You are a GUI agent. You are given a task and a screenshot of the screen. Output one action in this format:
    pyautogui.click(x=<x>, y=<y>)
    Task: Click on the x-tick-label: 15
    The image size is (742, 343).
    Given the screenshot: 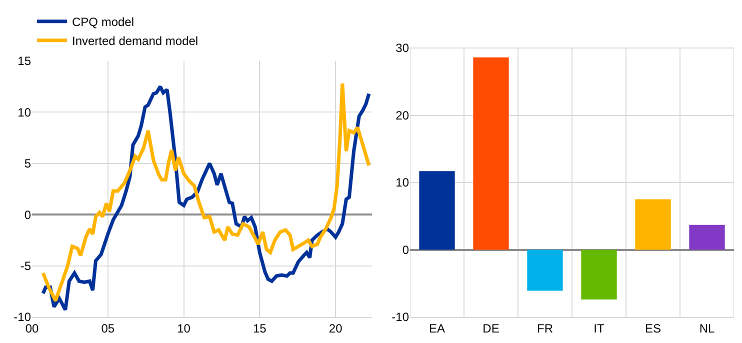 What is the action you would take?
    pyautogui.click(x=260, y=328)
    